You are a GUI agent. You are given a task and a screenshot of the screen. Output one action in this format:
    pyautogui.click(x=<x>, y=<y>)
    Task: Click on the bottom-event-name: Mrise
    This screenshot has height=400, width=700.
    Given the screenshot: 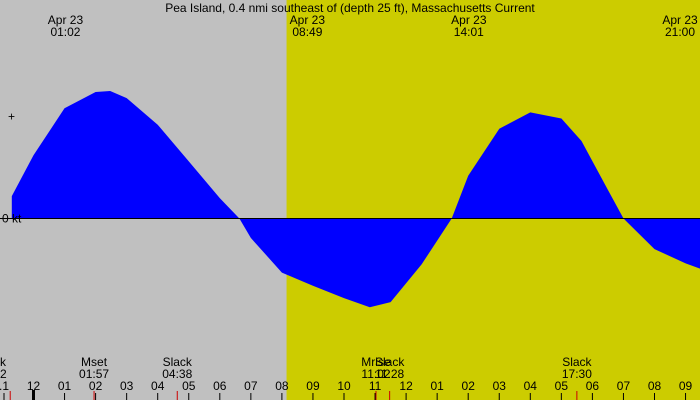 What is the action you would take?
    pyautogui.click(x=376, y=362)
    